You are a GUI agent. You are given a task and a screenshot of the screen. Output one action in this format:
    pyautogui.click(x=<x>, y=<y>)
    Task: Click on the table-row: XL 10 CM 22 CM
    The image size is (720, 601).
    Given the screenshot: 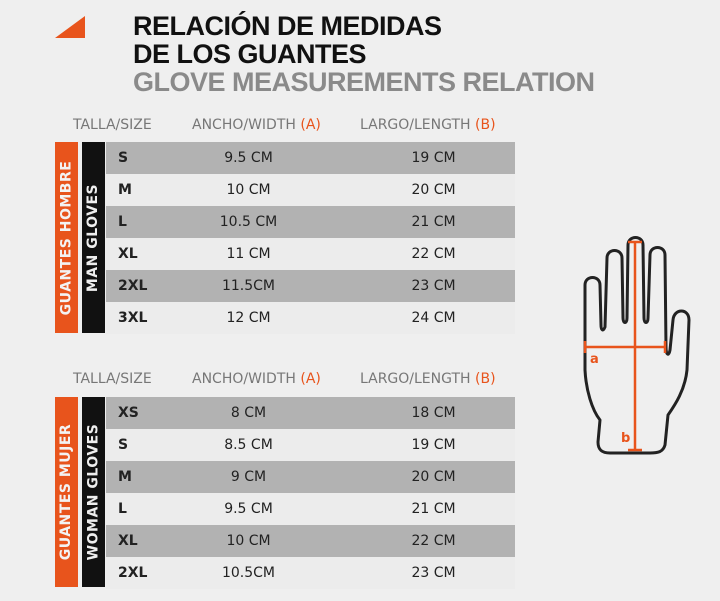 What is the action you would take?
    pyautogui.click(x=310, y=541)
    